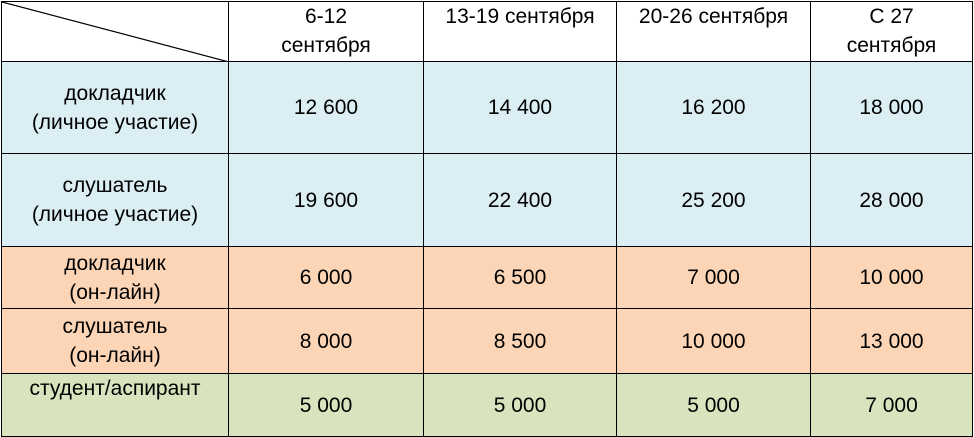 The height and width of the screenshot is (437, 974). What do you see at coordinates (115, 388) in the screenshot?
I see `text-line: студент/аспирант` at bounding box center [115, 388].